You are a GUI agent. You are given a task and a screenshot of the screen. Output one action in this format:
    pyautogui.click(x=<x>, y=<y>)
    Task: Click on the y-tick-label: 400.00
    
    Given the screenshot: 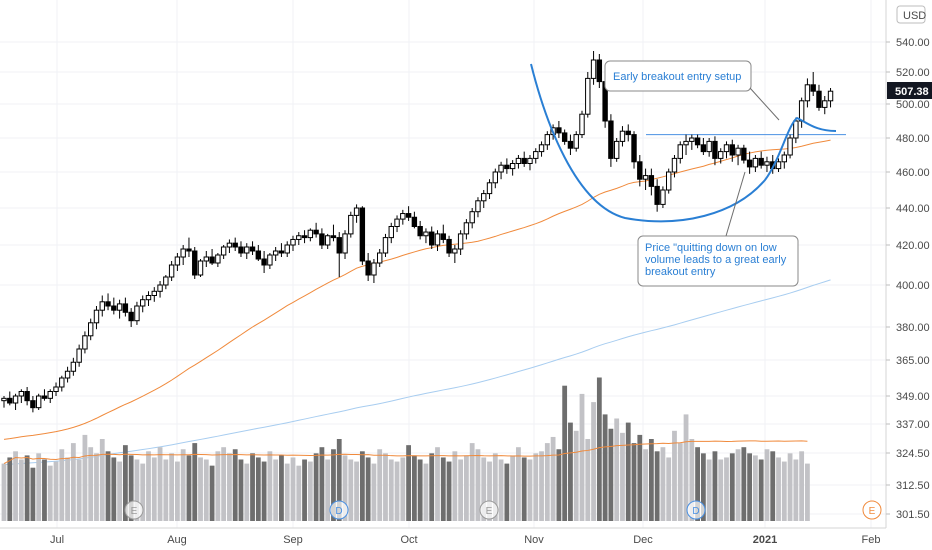 What is the action you would take?
    pyautogui.click(x=913, y=286)
    